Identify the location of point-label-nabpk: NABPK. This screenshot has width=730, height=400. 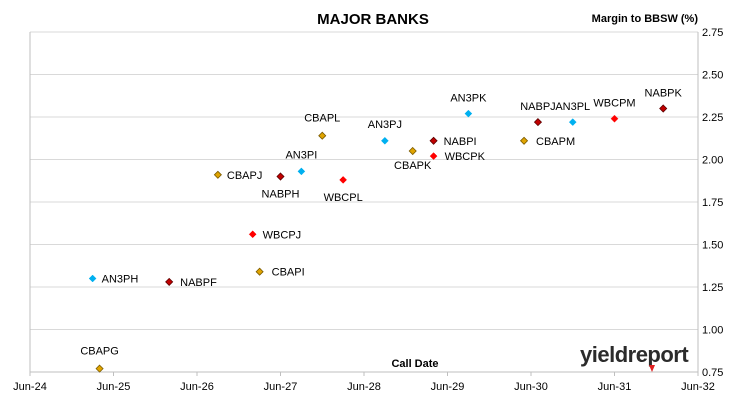
(664, 94).